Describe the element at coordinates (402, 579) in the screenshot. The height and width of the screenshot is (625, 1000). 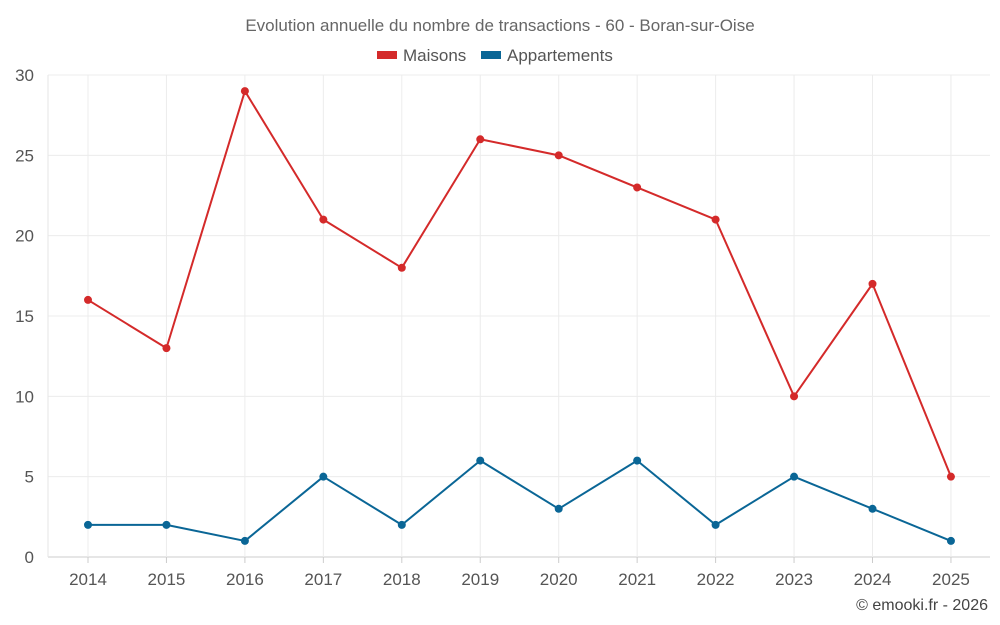
I see `x-tick-label: 2018` at that location.